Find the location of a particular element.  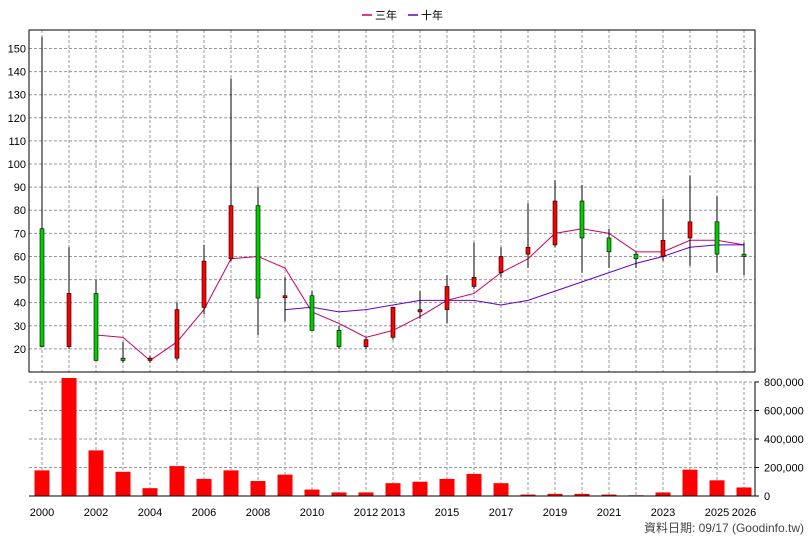

legend: 三年 十年 is located at coordinates (402, 15).